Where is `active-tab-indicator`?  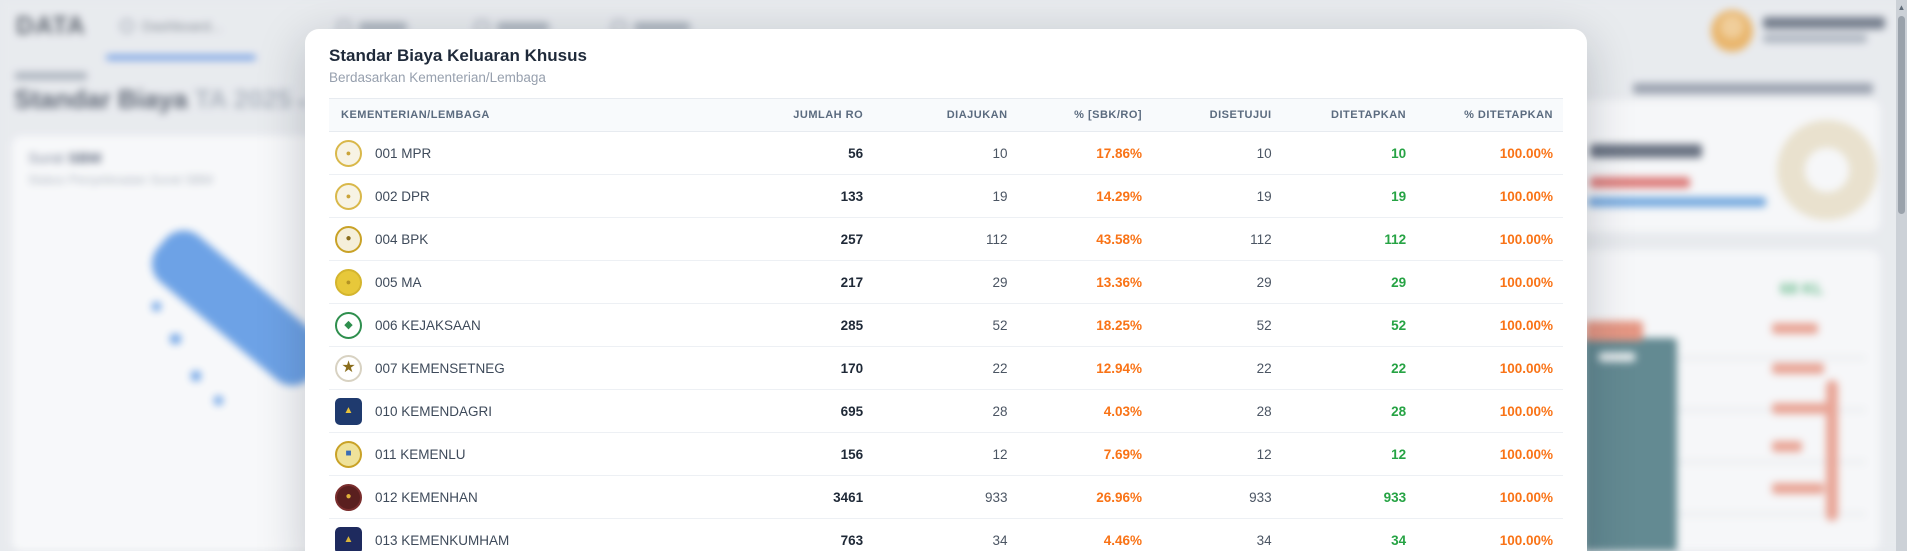 active-tab-indicator is located at coordinates (181, 57).